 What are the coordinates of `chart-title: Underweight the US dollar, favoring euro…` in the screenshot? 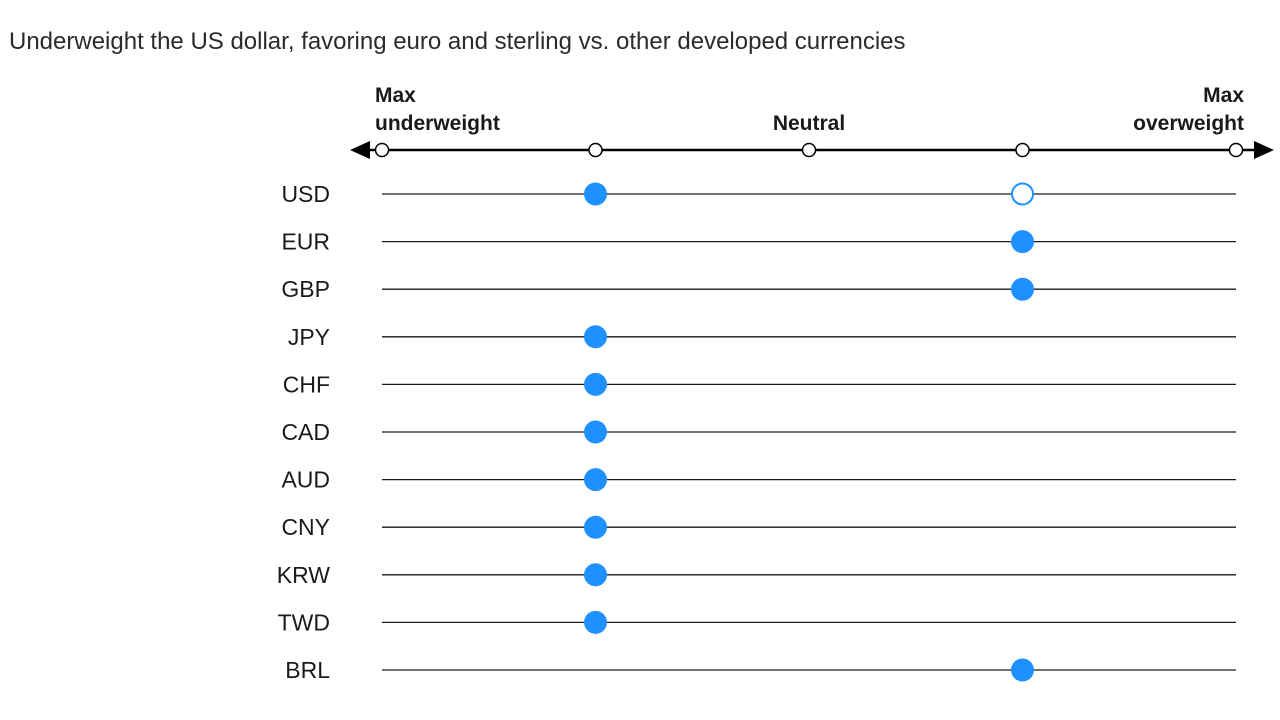 It's located at (457, 41).